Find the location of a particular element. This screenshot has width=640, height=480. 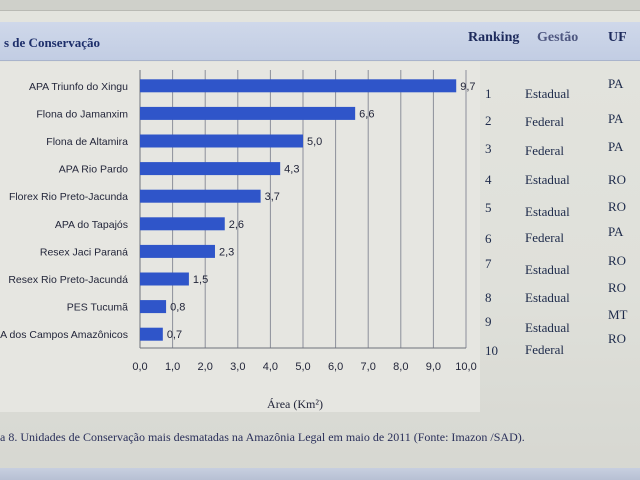

x-tick-label: 6,0 is located at coordinates (335, 367).